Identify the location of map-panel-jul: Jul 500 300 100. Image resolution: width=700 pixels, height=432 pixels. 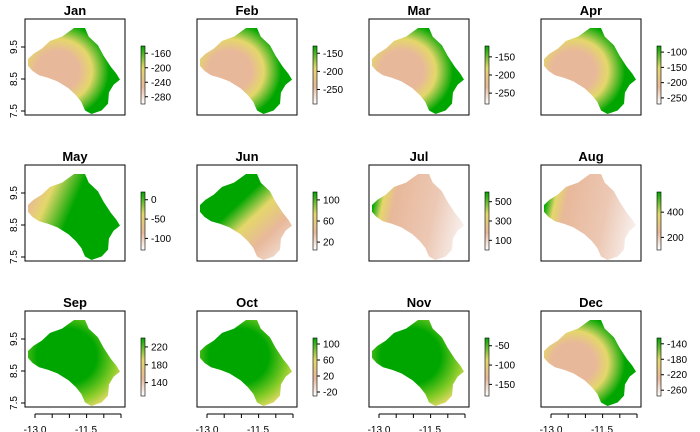
(440, 205).